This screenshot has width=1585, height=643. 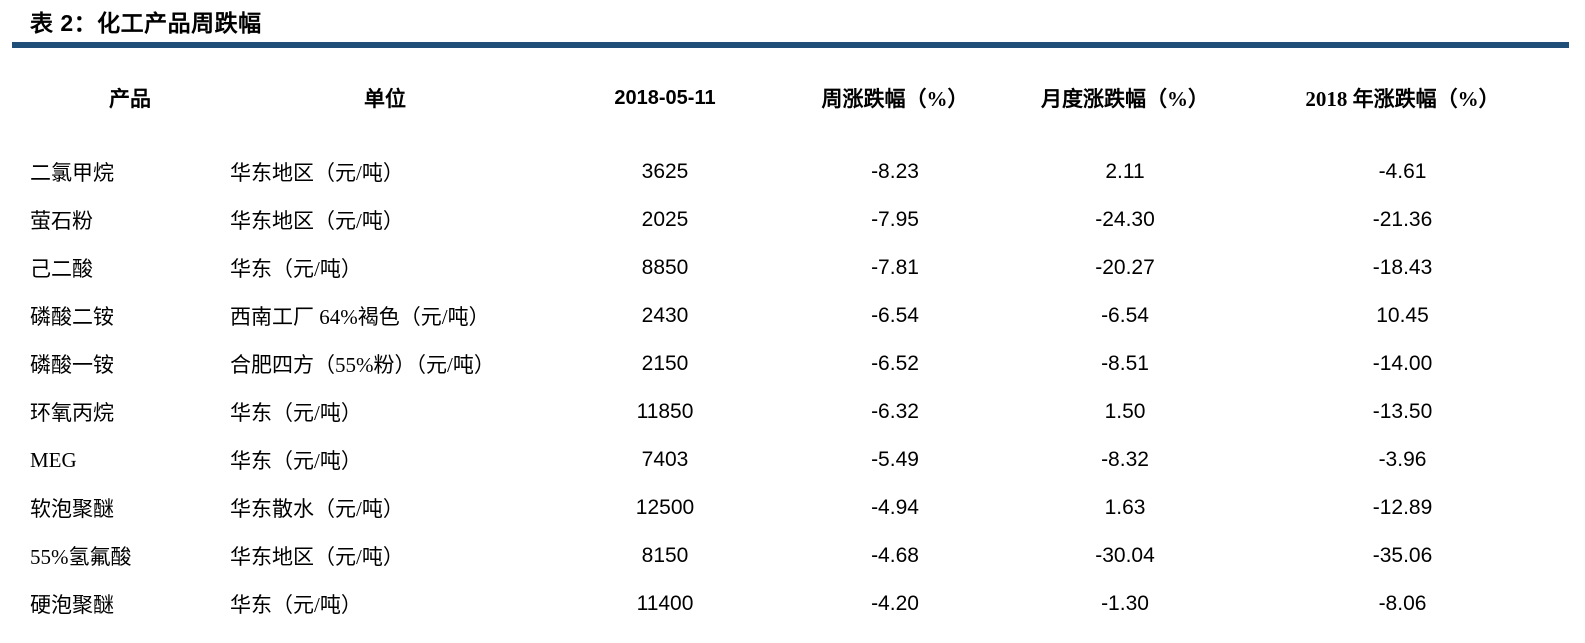 What do you see at coordinates (1402, 507) in the screenshot?
I see `yearly-change-cell: -12.89` at bounding box center [1402, 507].